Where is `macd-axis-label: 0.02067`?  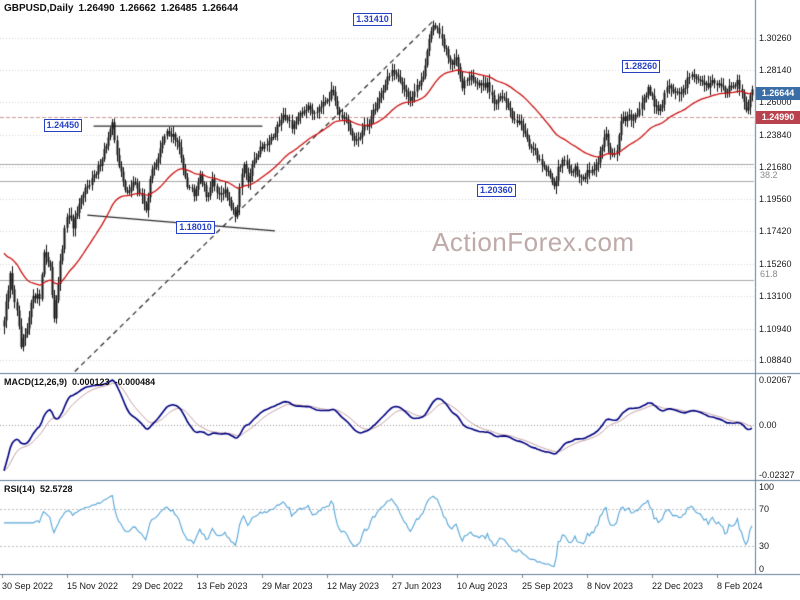
macd-axis-label: 0.02067 is located at coordinates (775, 380).